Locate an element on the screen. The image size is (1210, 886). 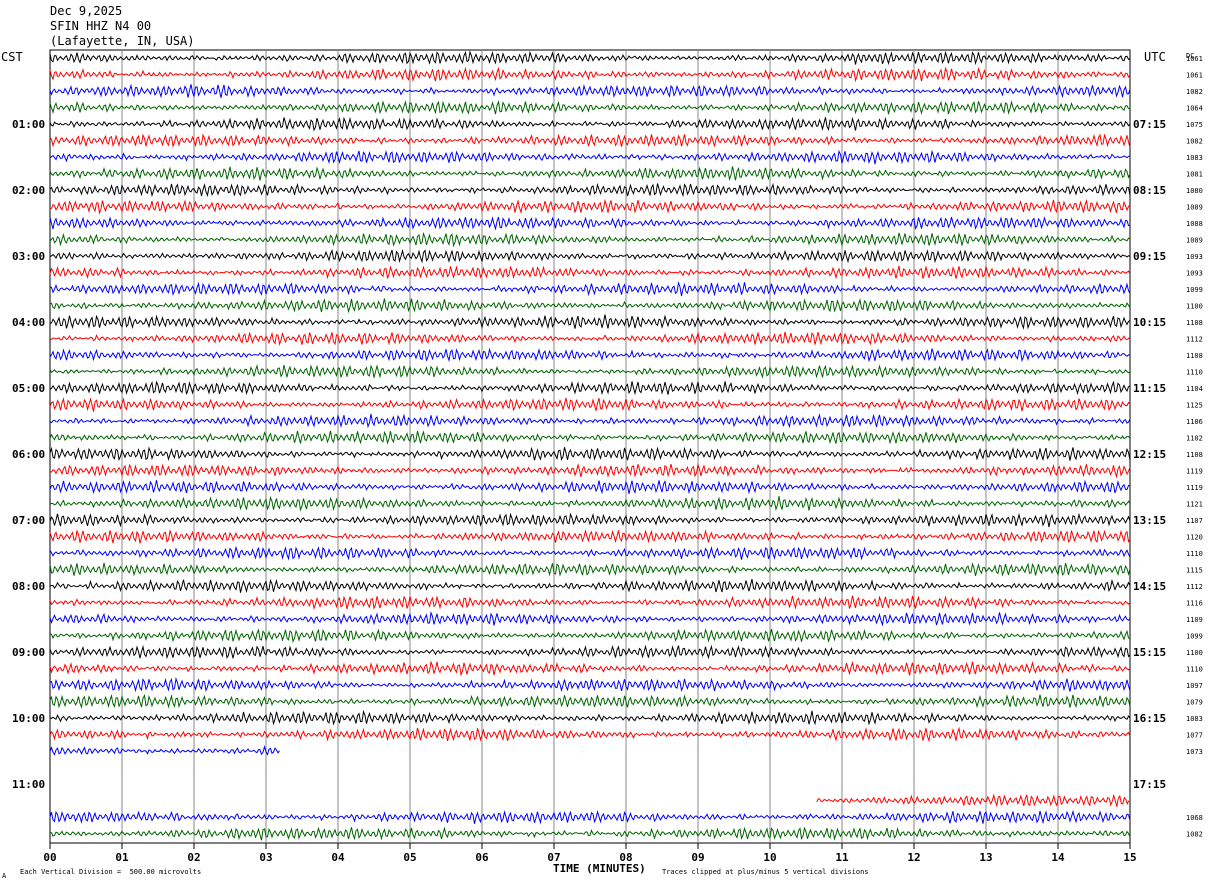
right-hour-label: 09:15 is located at coordinates (1149, 256).